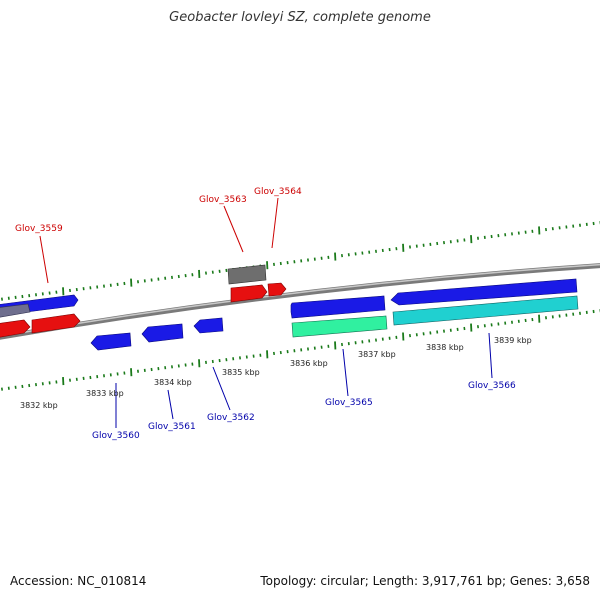 The height and width of the screenshot is (600, 600). Describe the element at coordinates (349, 403) in the screenshot. I see `gene-label-glov-3565: Glov_3565` at that location.